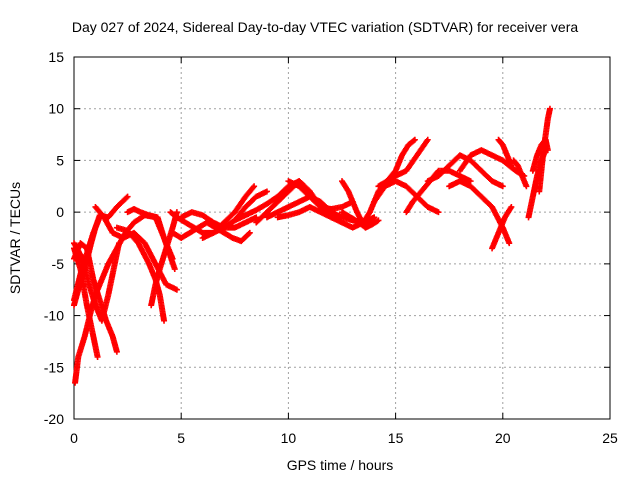  What do you see at coordinates (74, 438) in the screenshot?
I see `x-tick-label: 0` at bounding box center [74, 438].